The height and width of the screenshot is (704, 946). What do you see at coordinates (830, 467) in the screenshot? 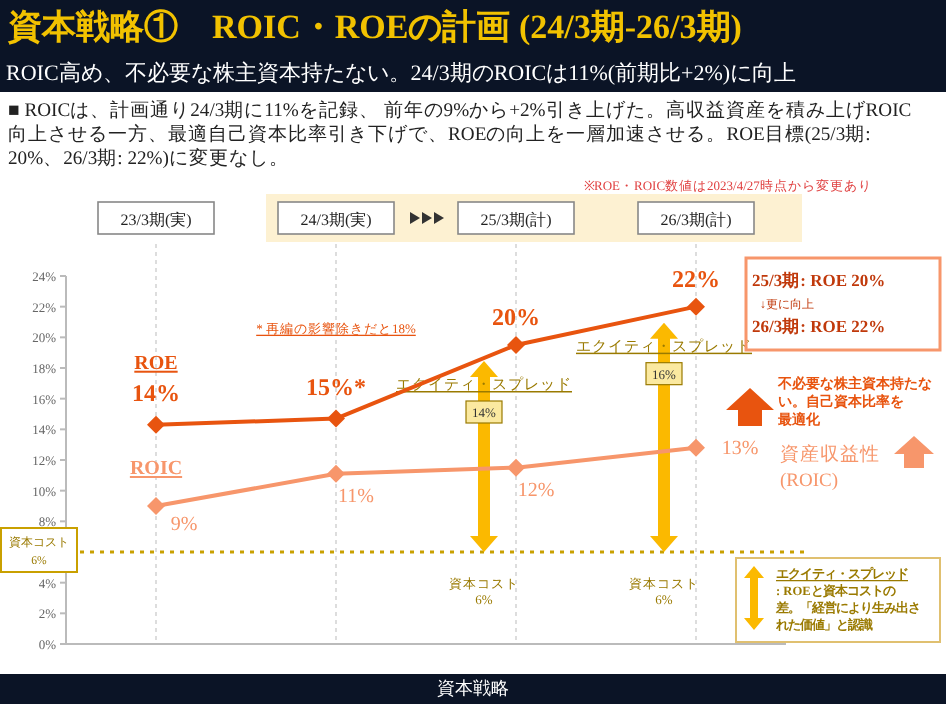
I see `annotation: 資産収益性 (ROIC)` at bounding box center [830, 467].